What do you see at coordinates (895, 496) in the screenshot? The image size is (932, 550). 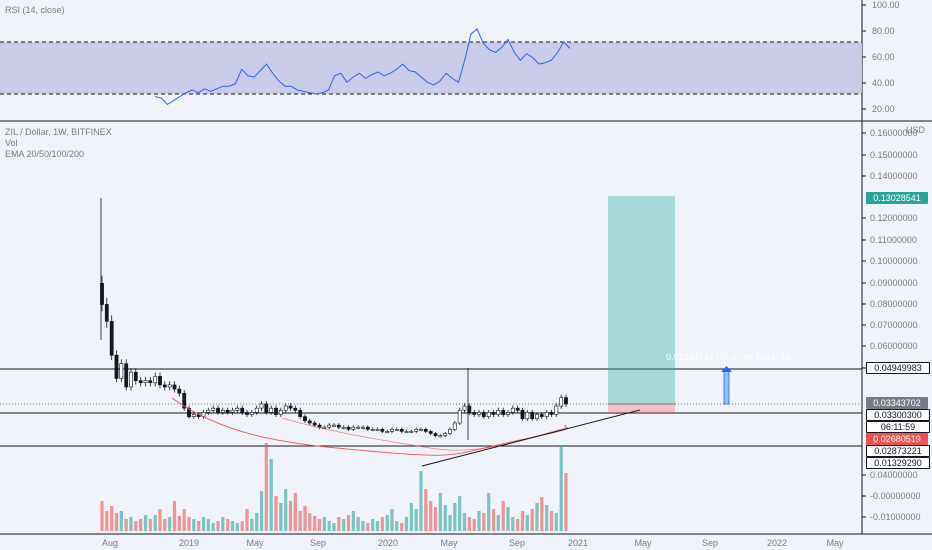 I see `price-tick-label: -0.00000000` at bounding box center [895, 496].